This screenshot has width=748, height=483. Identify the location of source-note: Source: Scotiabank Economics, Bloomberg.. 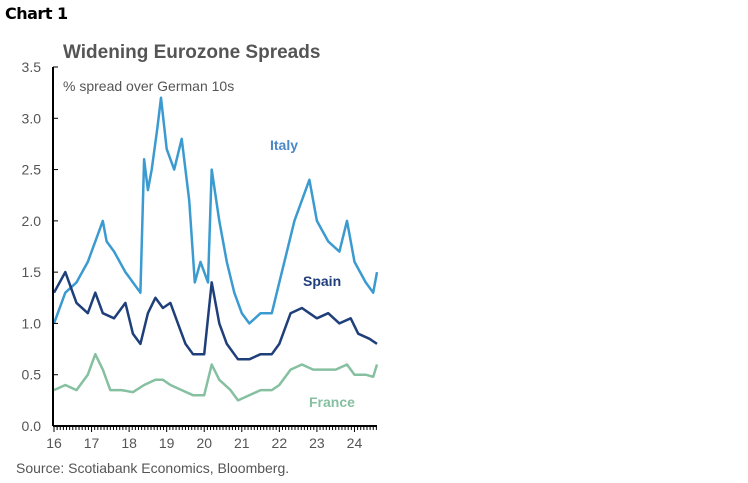
(153, 468).